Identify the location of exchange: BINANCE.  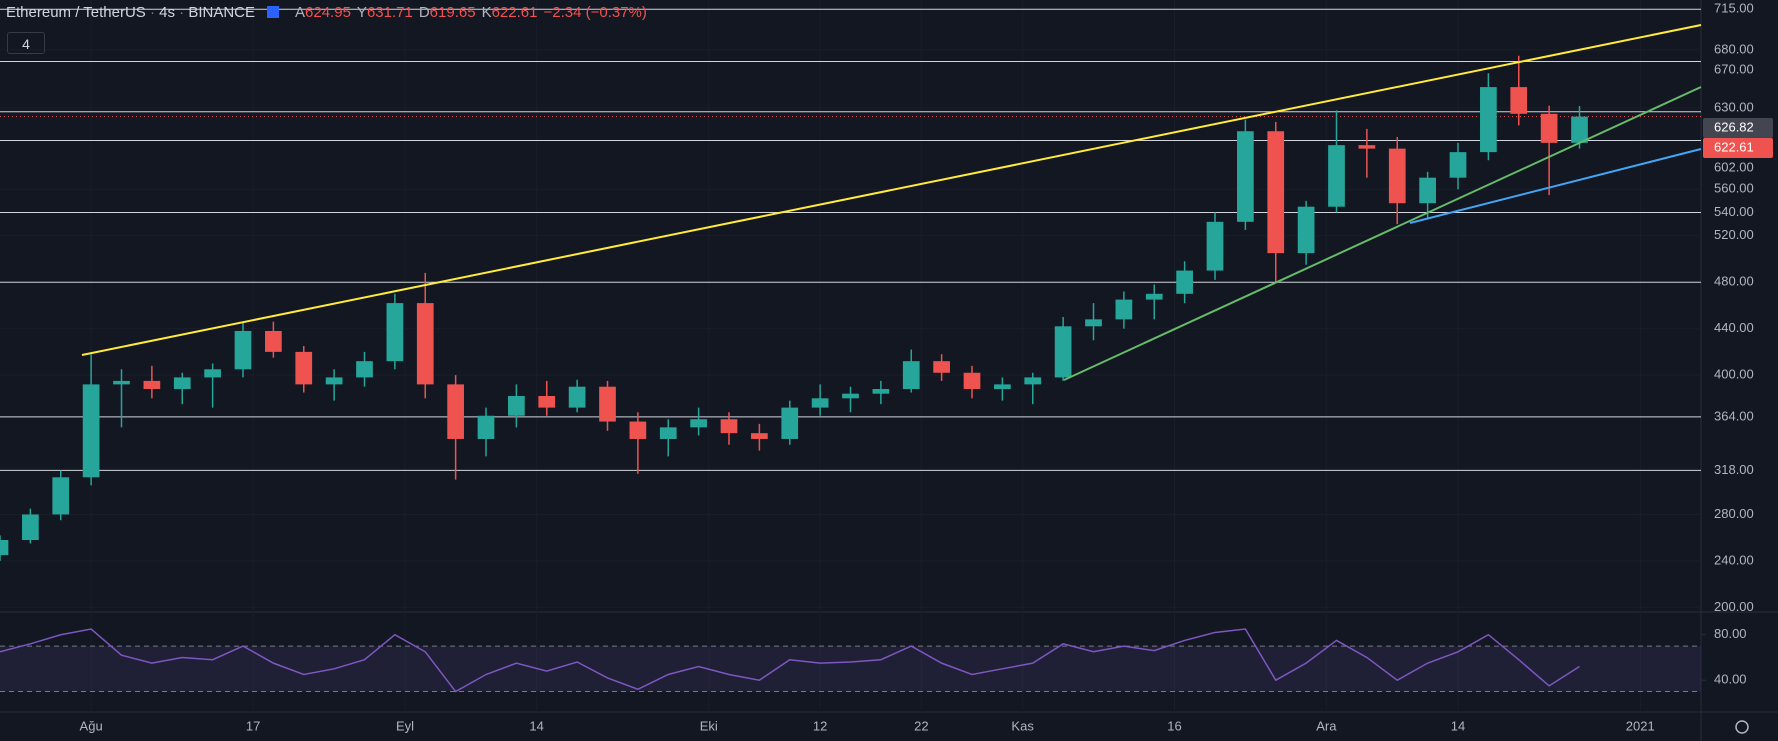
(222, 12).